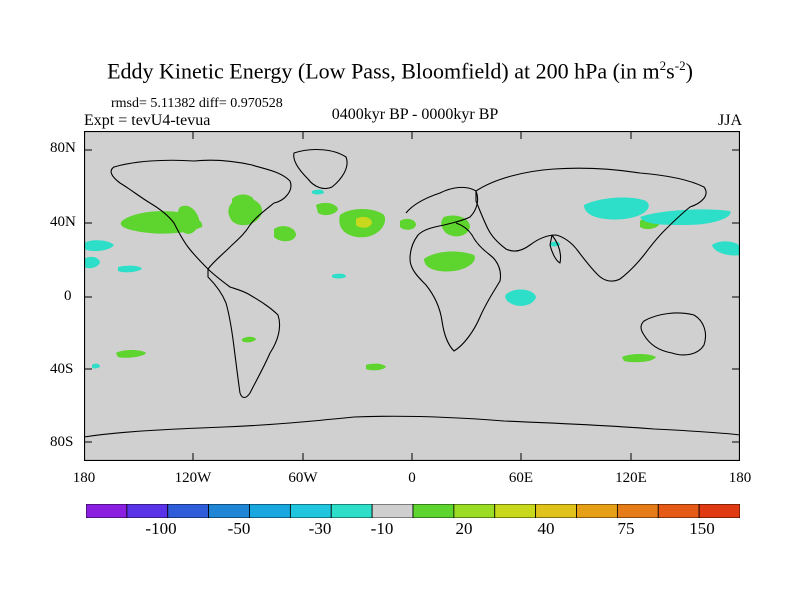 The height and width of the screenshot is (600, 800). I want to click on lon-label: 0, so click(412, 478).